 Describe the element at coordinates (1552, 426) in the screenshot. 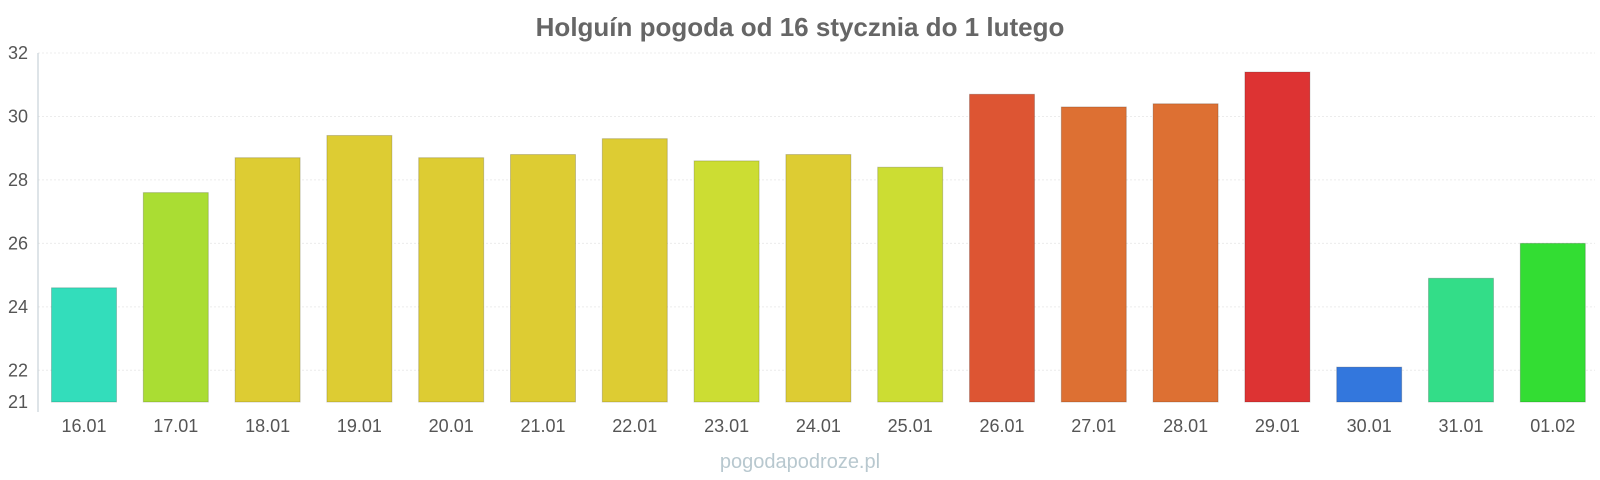

I see `x-tick-label: 01.02` at that location.